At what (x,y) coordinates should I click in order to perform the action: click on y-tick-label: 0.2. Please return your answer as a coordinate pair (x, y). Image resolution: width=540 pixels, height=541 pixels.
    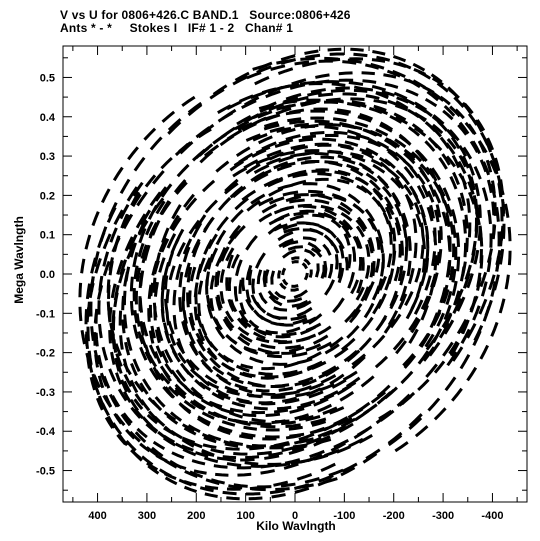
    Looking at the image, I should click on (47, 196).